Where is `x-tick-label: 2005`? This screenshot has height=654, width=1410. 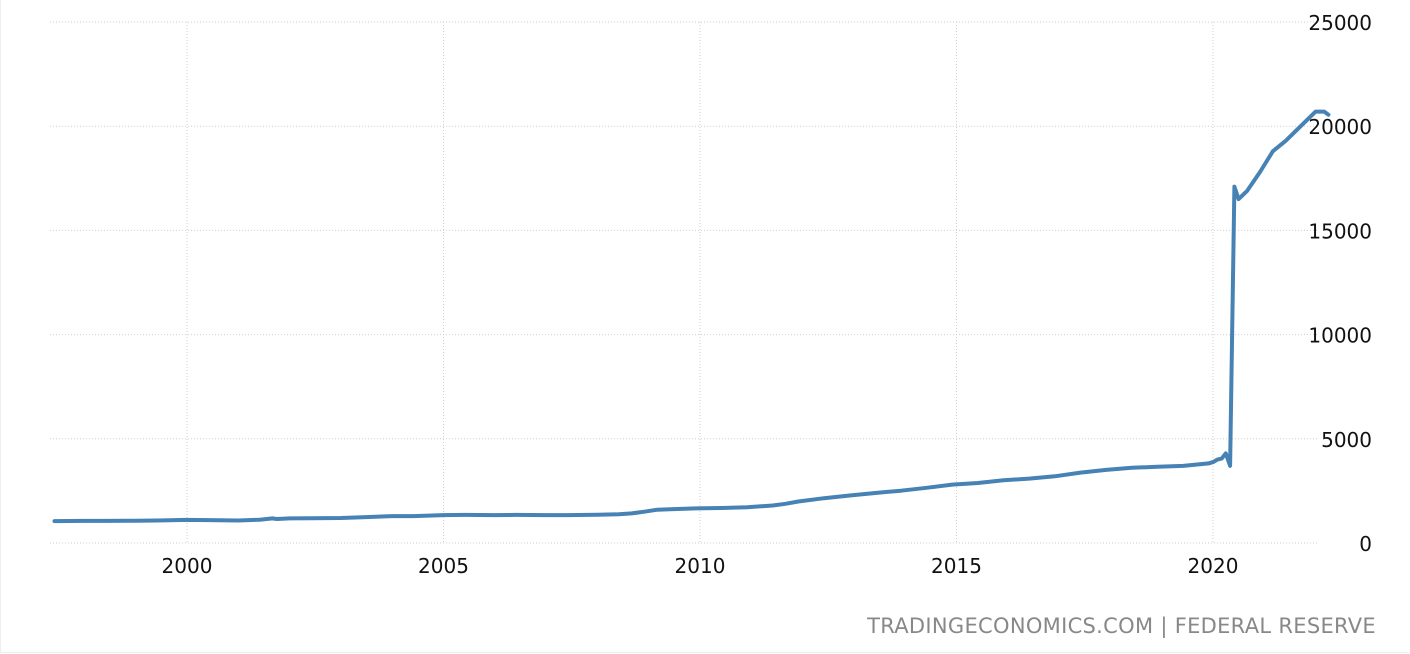
x-tick-label: 2005 is located at coordinates (443, 566).